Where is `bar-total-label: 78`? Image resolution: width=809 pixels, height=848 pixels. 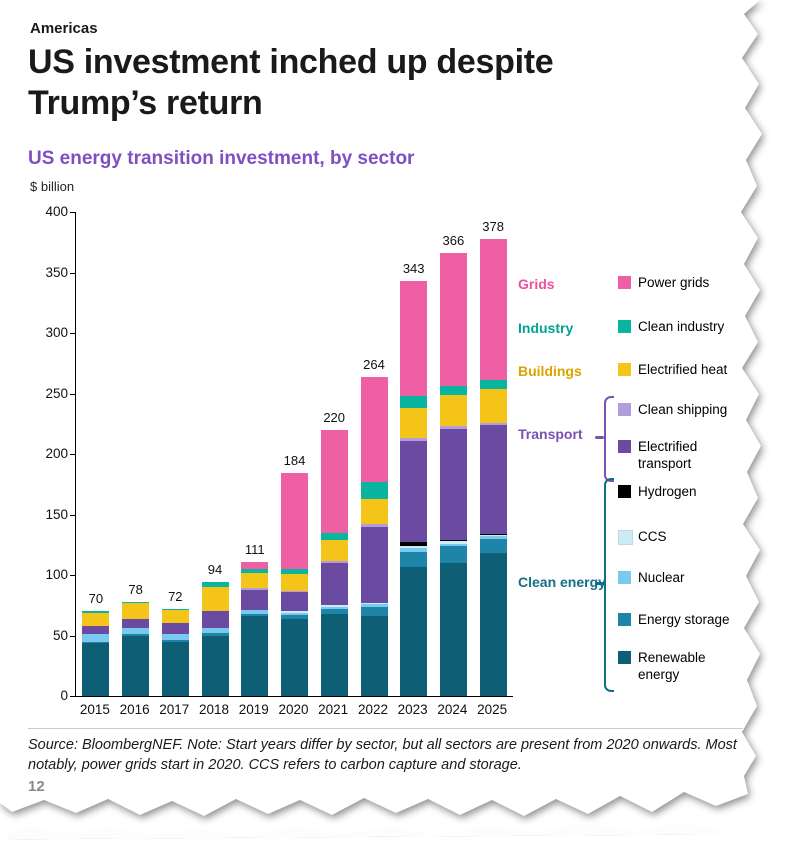
bar-total-label: 78 is located at coordinates (135, 589).